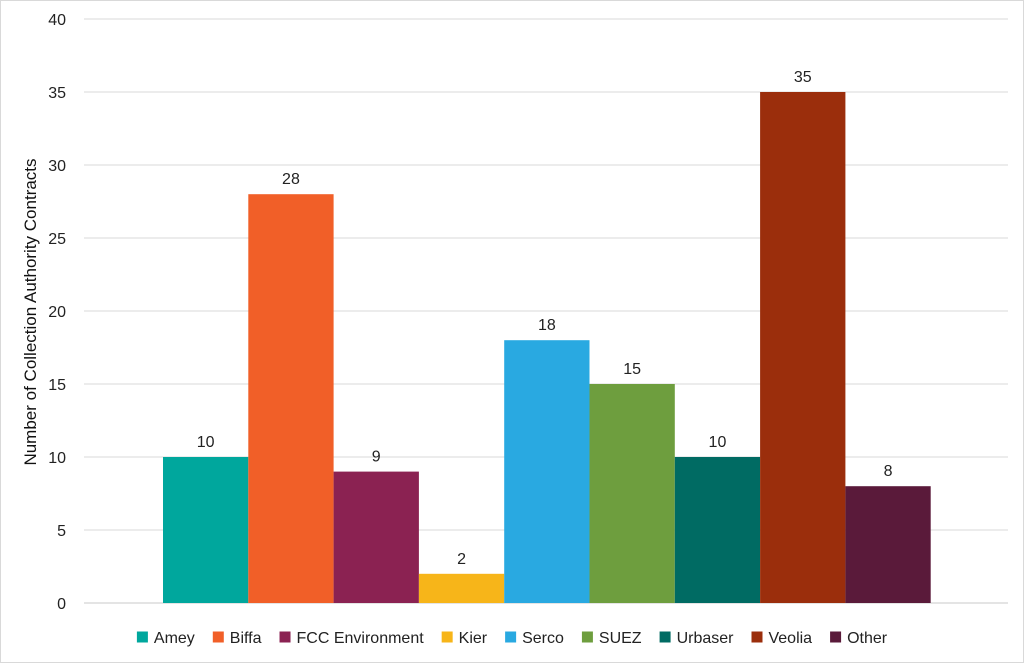 Image resolution: width=1024 pixels, height=663 pixels. Describe the element at coordinates (632, 493) in the screenshot. I see `bar-suez` at that location.